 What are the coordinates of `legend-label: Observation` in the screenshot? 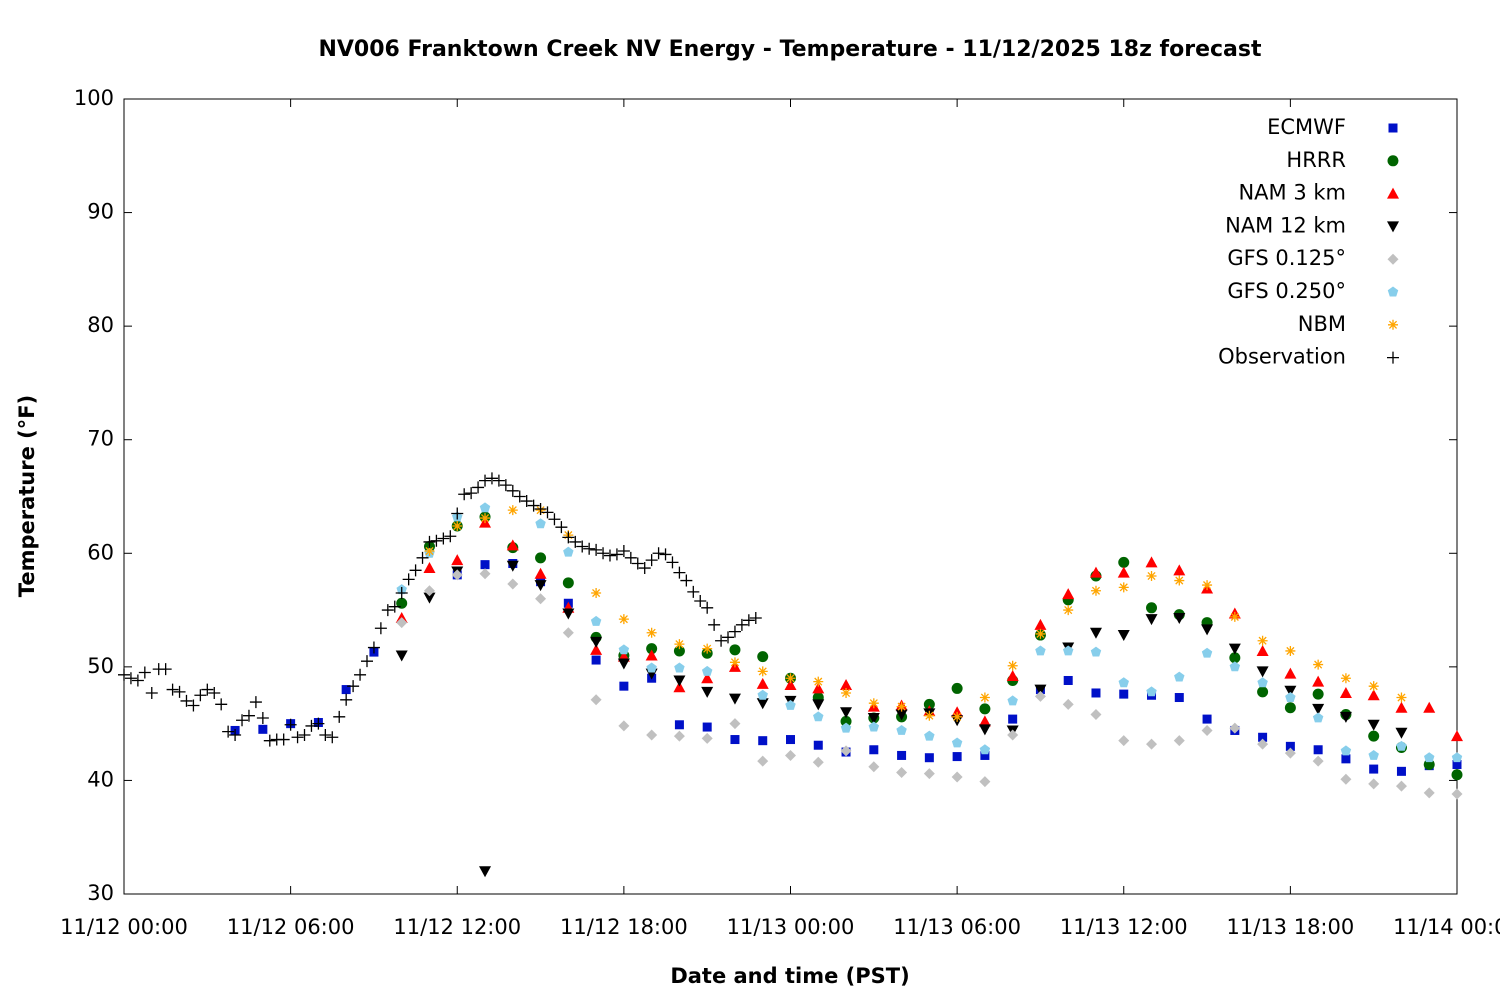 It's located at (1282, 357).